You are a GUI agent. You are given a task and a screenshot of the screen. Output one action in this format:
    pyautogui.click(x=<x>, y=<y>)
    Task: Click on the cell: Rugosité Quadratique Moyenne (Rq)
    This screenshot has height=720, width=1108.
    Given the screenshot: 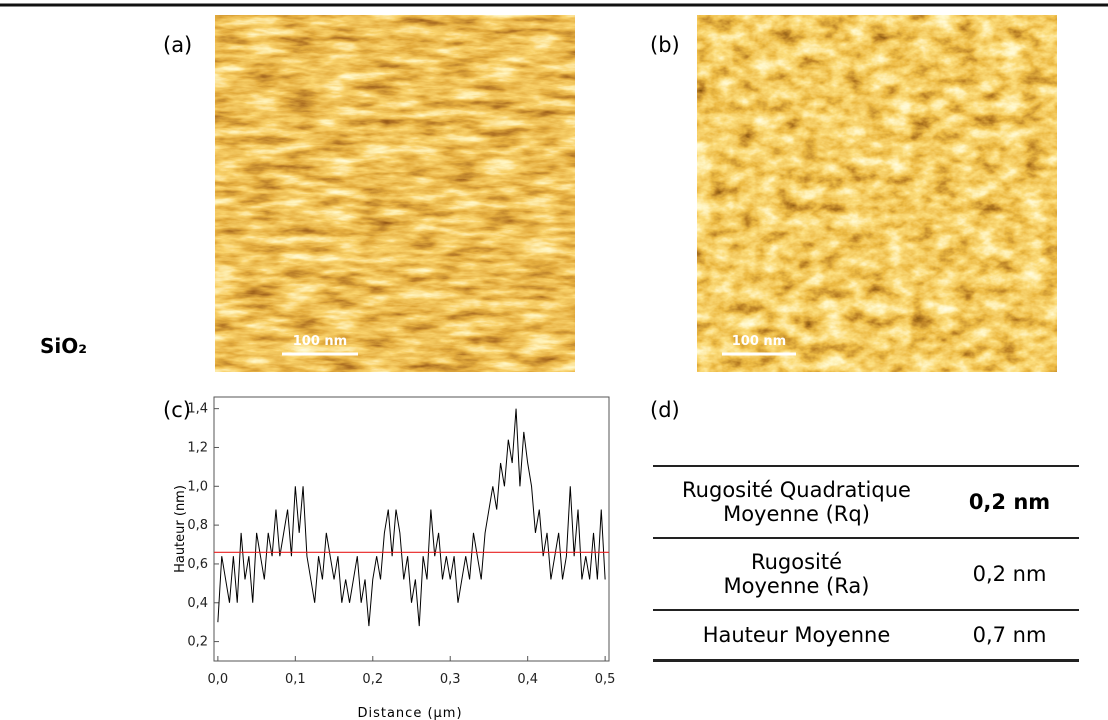 What is the action you would take?
    pyautogui.click(x=796, y=502)
    